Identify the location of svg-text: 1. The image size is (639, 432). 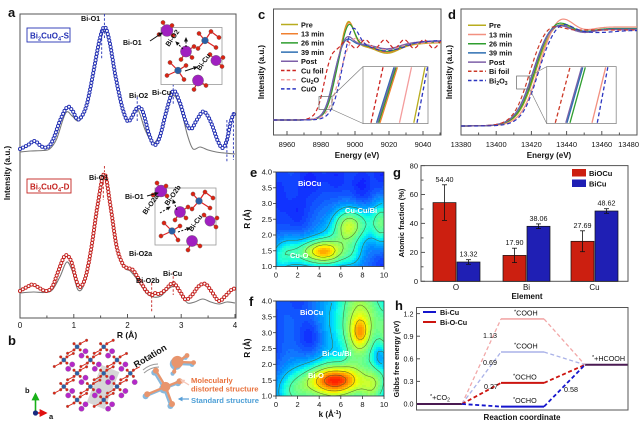
(74, 325).